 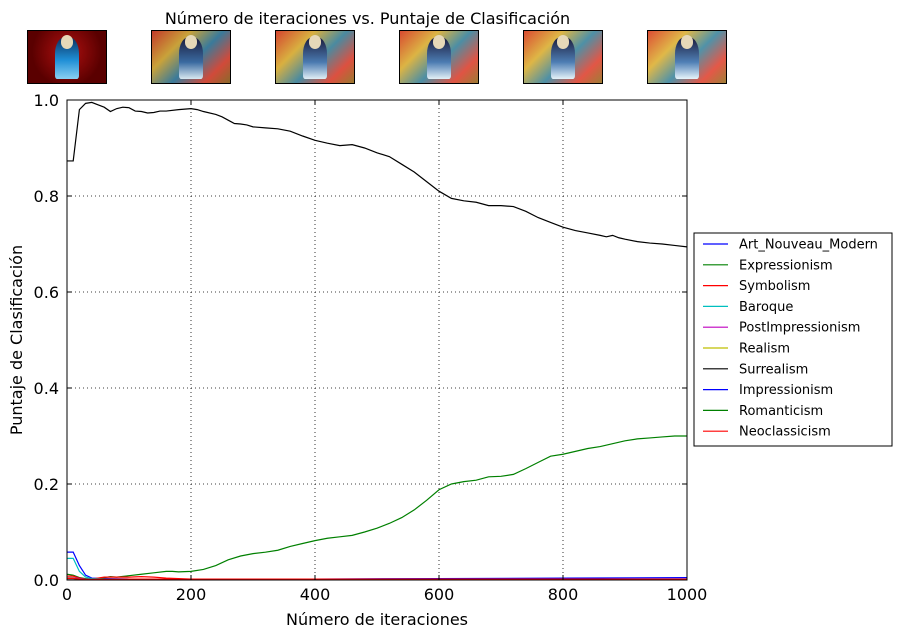 I want to click on legend-label: Baroque, so click(x=766, y=307).